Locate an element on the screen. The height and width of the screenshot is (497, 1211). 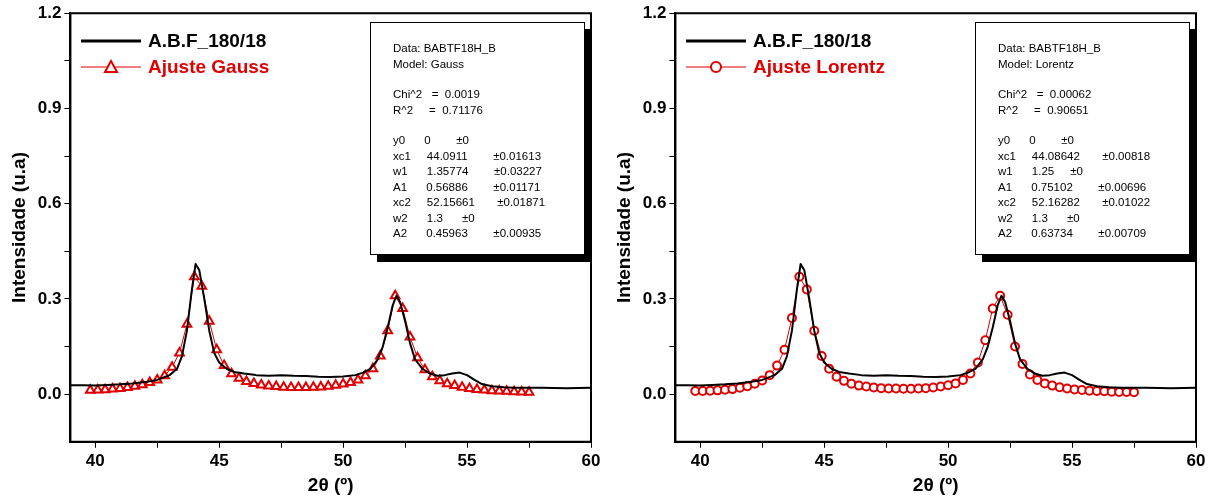
annotation: A1 0.75102 ±0.00696 is located at coordinates (1073, 187).